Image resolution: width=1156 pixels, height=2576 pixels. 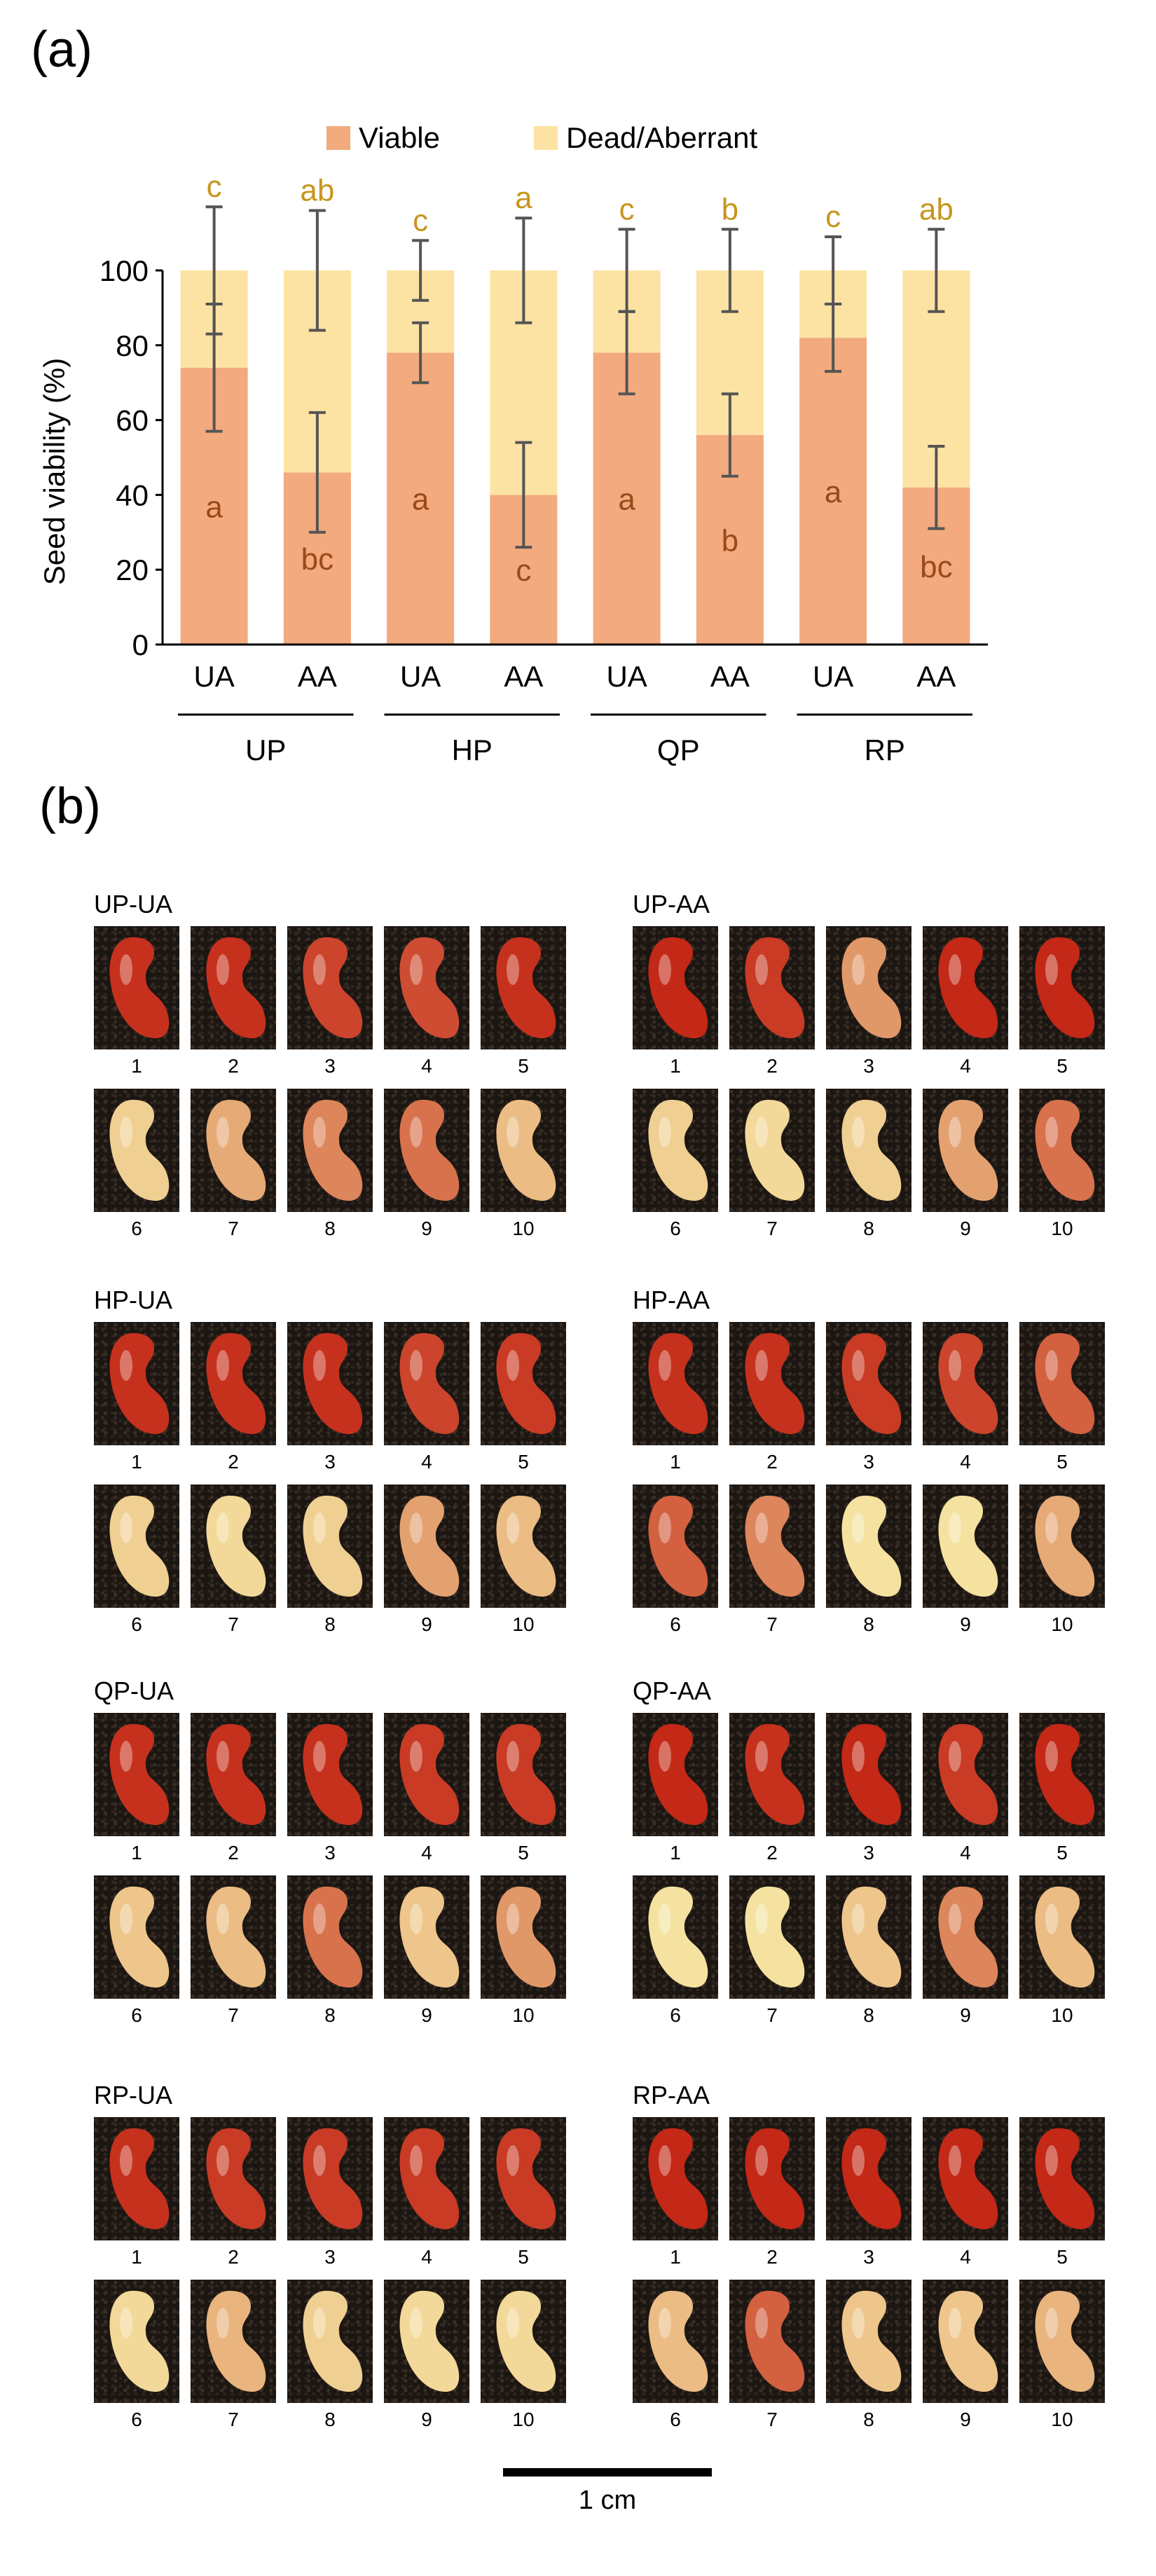 I want to click on x-tick-label: UA, so click(x=213, y=676).